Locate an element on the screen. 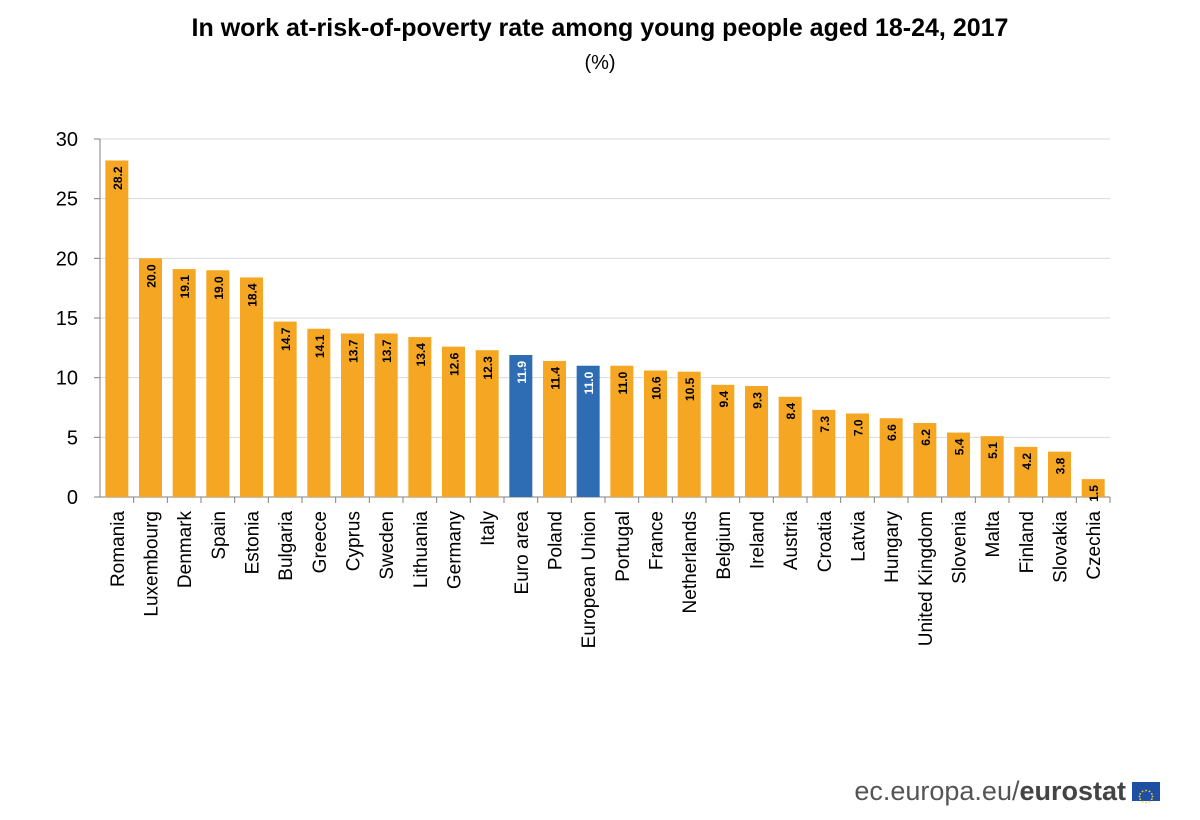  data-label: 7.3 is located at coordinates (825, 424).